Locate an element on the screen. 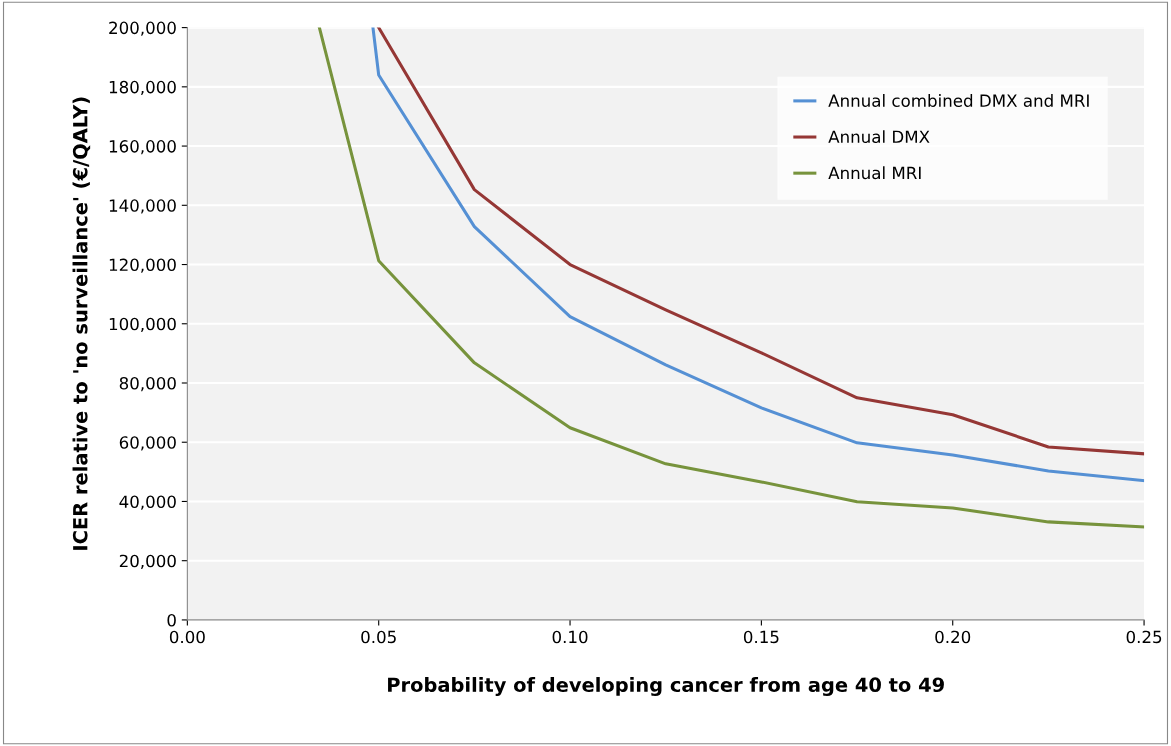  x-tick-label: 0.10 is located at coordinates (570, 637).